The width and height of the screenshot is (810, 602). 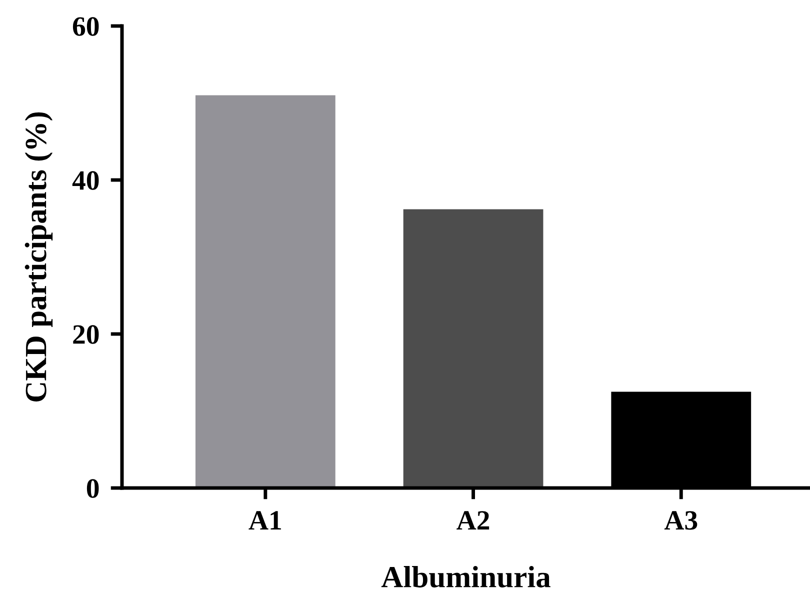 What do you see at coordinates (465, 577) in the screenshot?
I see `x-axis-title: Albuminuria` at bounding box center [465, 577].